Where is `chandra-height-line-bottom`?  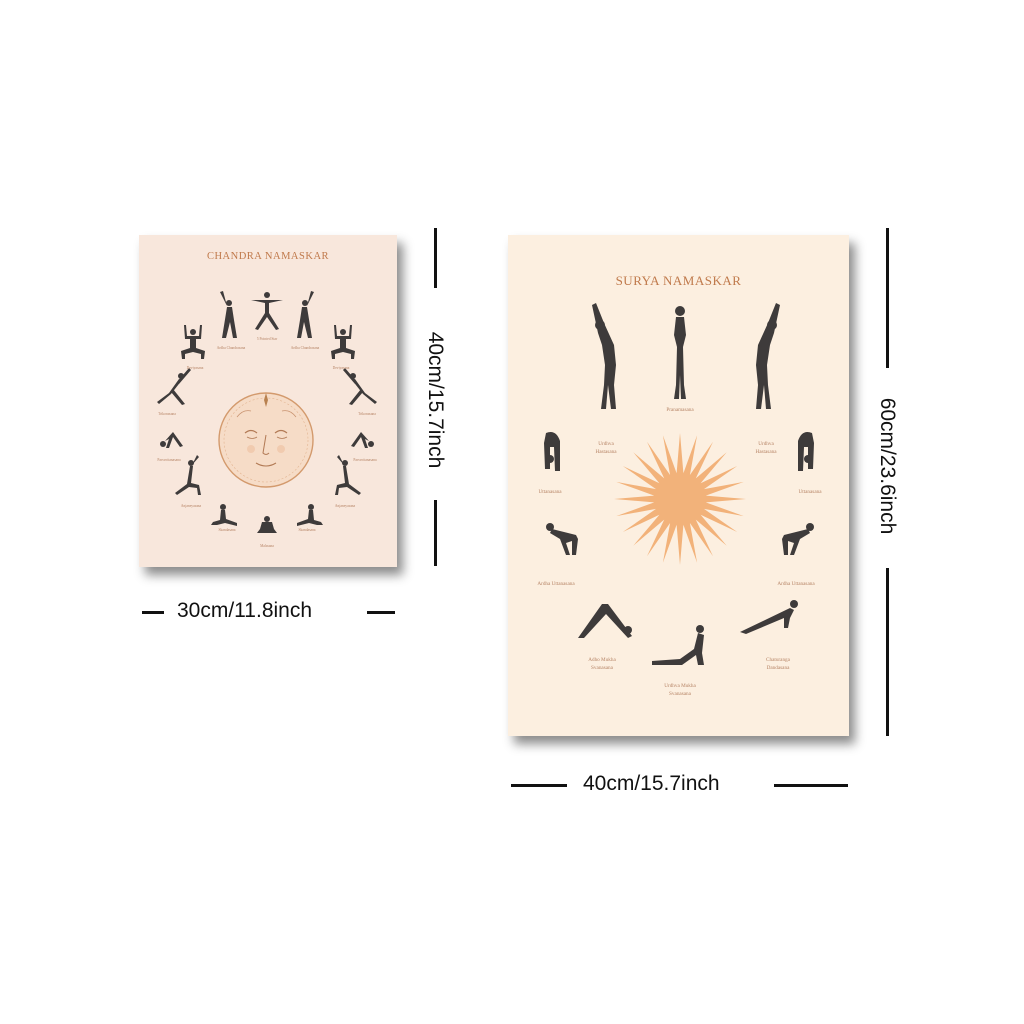
chandra-height-line-bottom is located at coordinates (435, 533).